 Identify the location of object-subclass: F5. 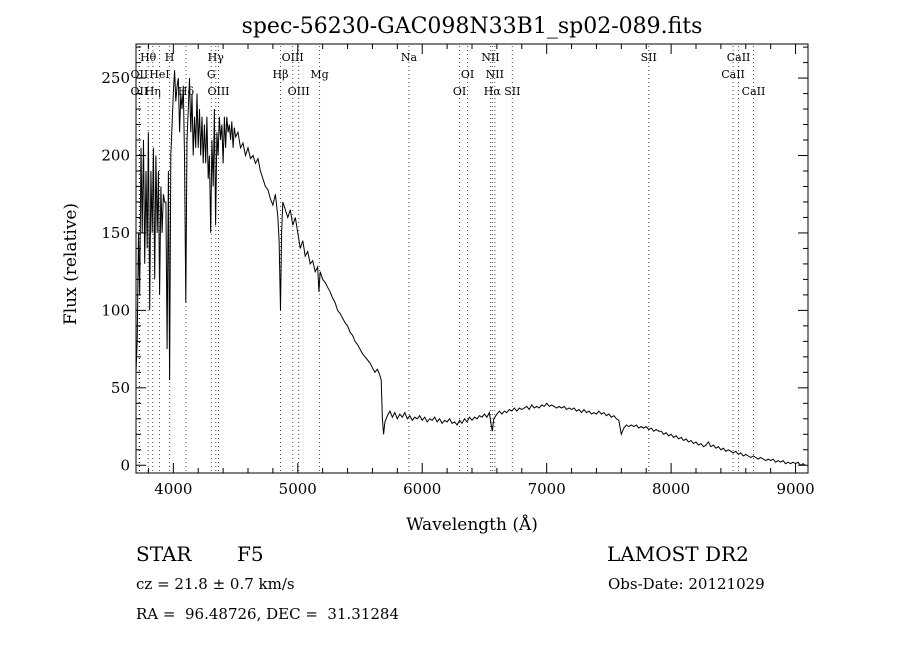
(250, 554).